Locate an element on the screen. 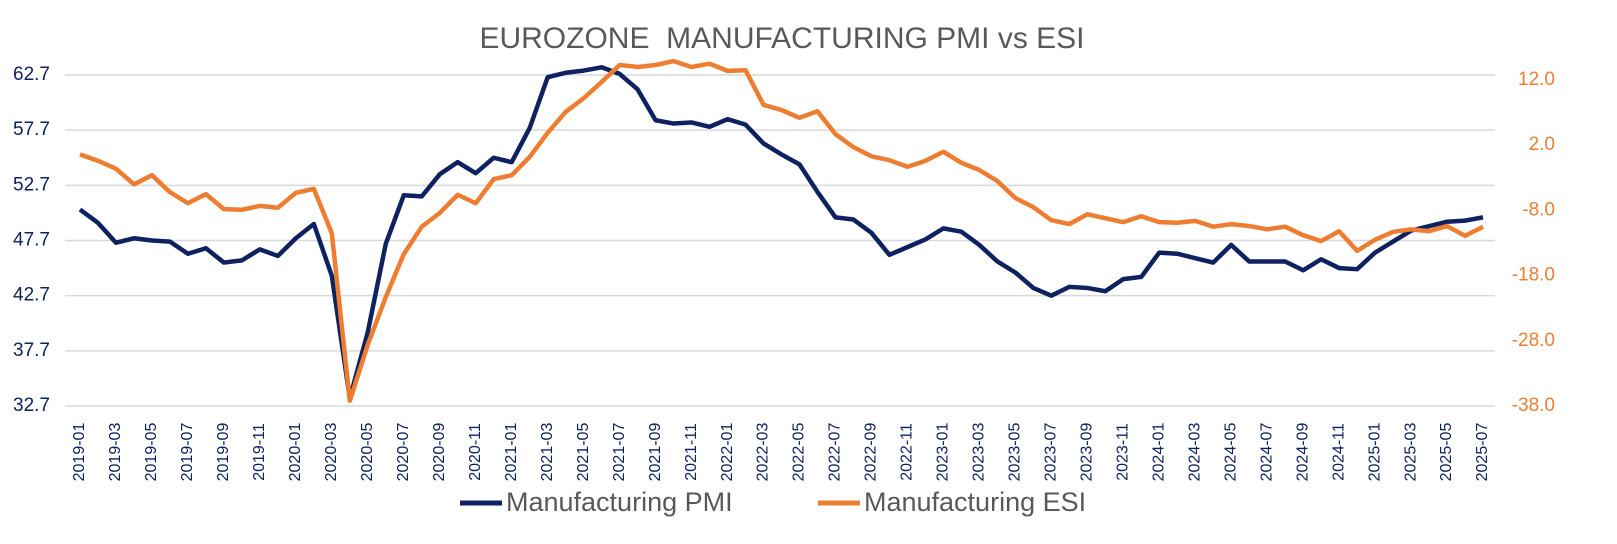  x-tick-label: 2020-09 is located at coordinates (439, 452).